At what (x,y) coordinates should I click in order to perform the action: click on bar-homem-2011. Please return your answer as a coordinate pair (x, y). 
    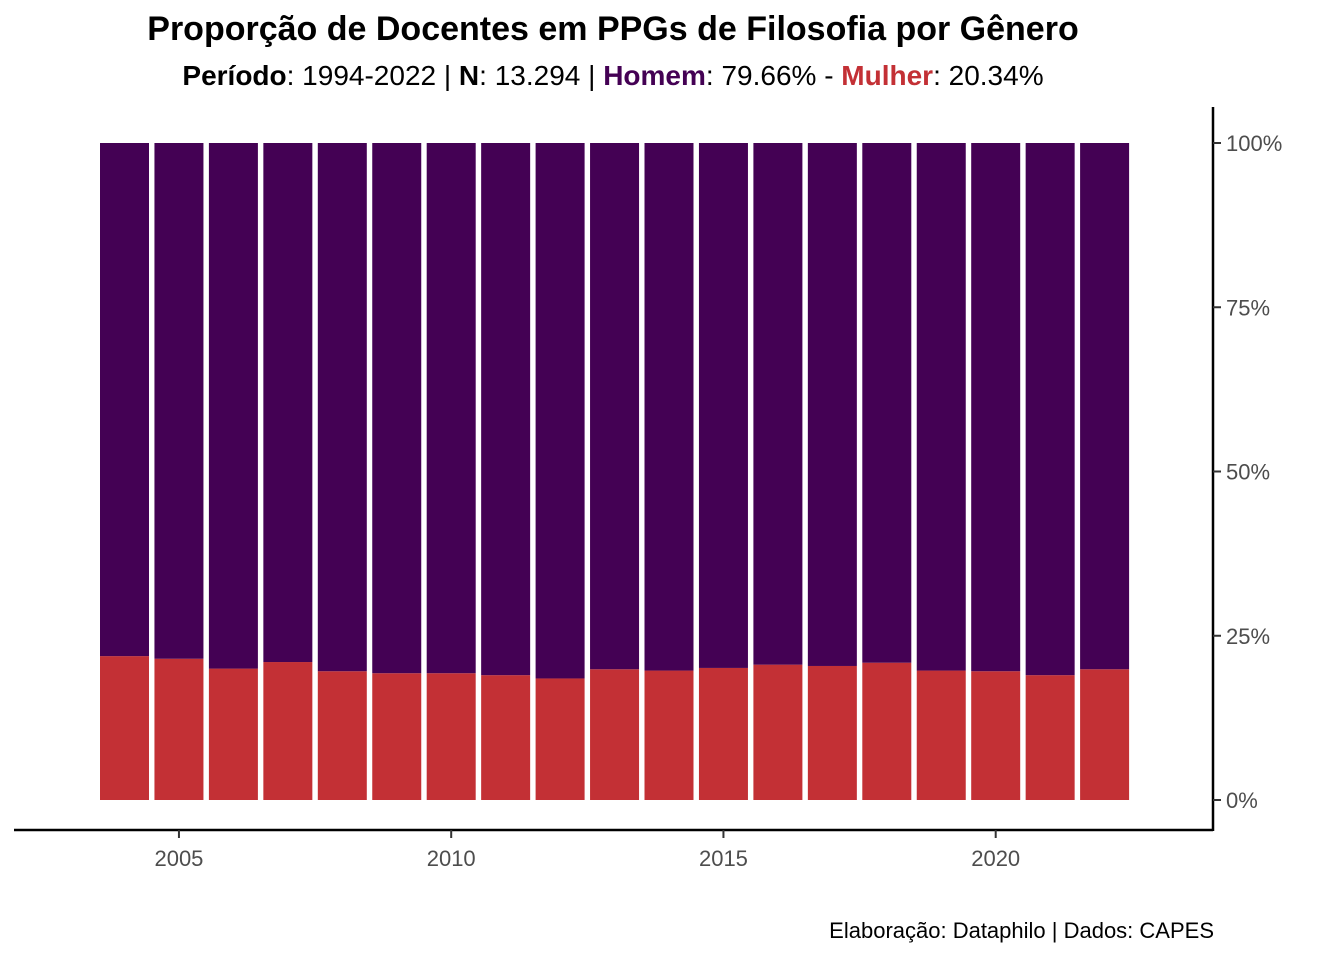
    Looking at the image, I should click on (506, 409).